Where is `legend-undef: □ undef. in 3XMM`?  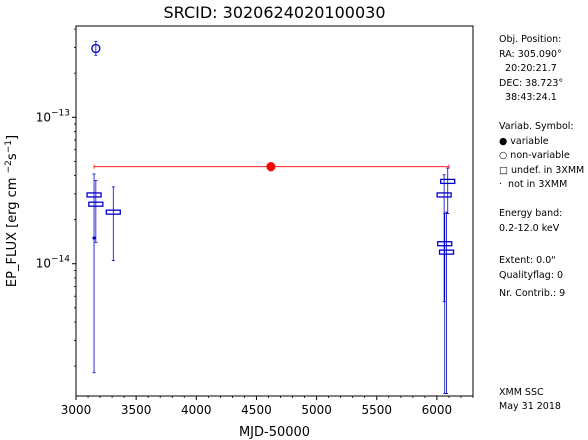
legend-undef: □ undef. in 3XMM is located at coordinates (542, 170).